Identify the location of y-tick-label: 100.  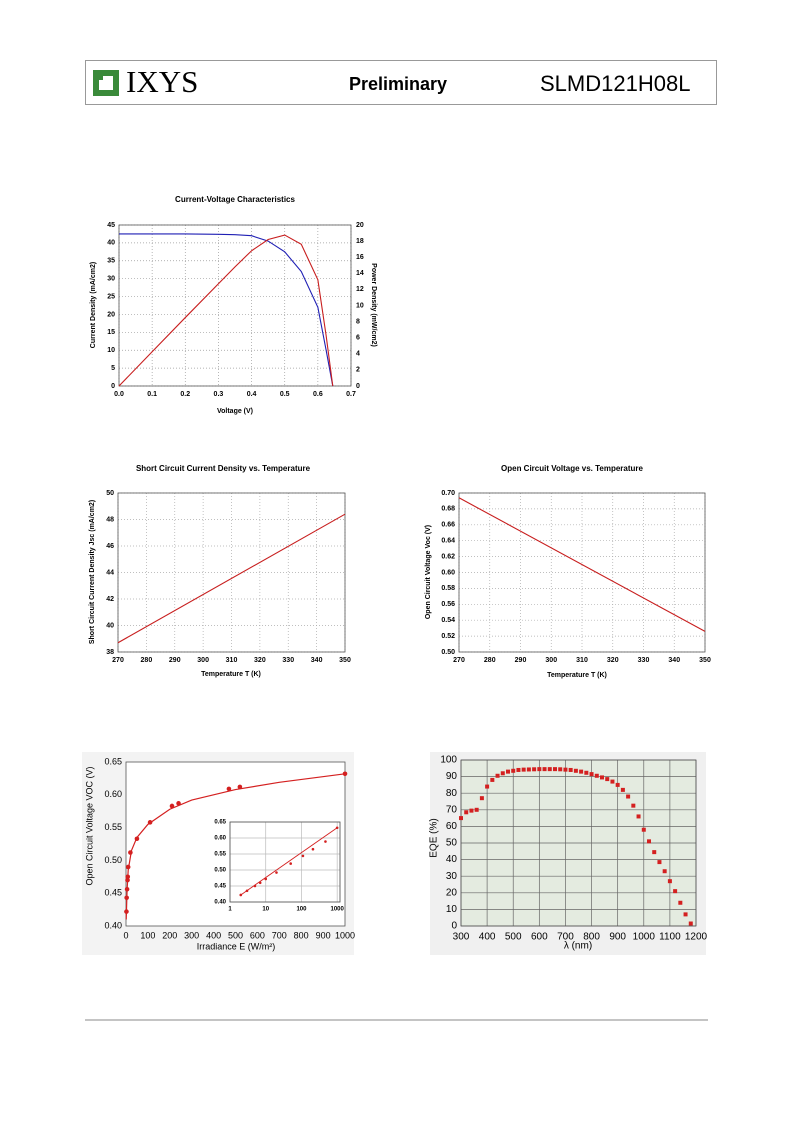
(448, 760).